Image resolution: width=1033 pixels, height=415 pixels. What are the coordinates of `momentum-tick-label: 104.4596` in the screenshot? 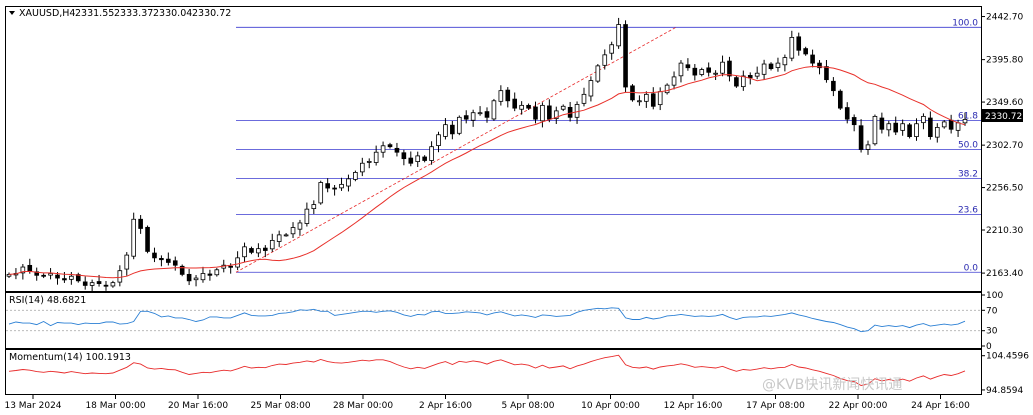 It's located at (1007, 357).